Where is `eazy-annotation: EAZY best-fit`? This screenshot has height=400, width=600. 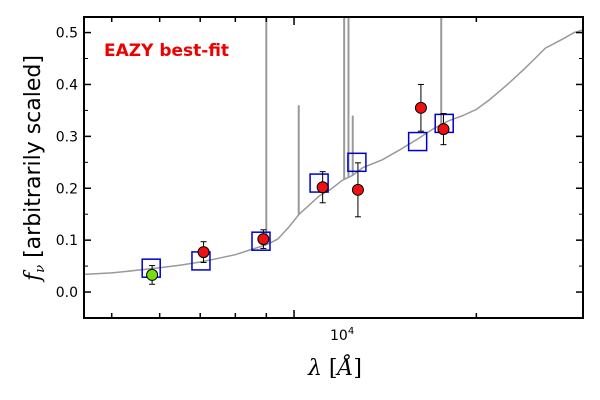 eazy-annotation: EAZY best-fit is located at coordinates (166, 51).